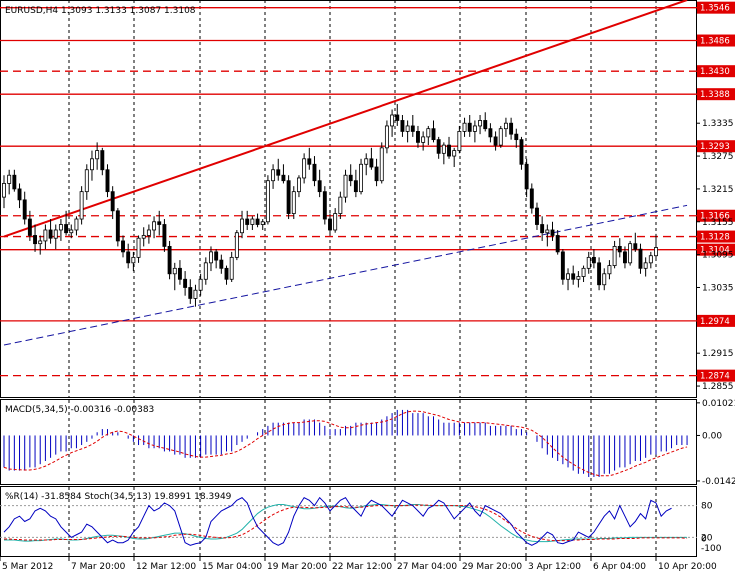  I want to click on price-tag-label: 1.2974, so click(715, 322).